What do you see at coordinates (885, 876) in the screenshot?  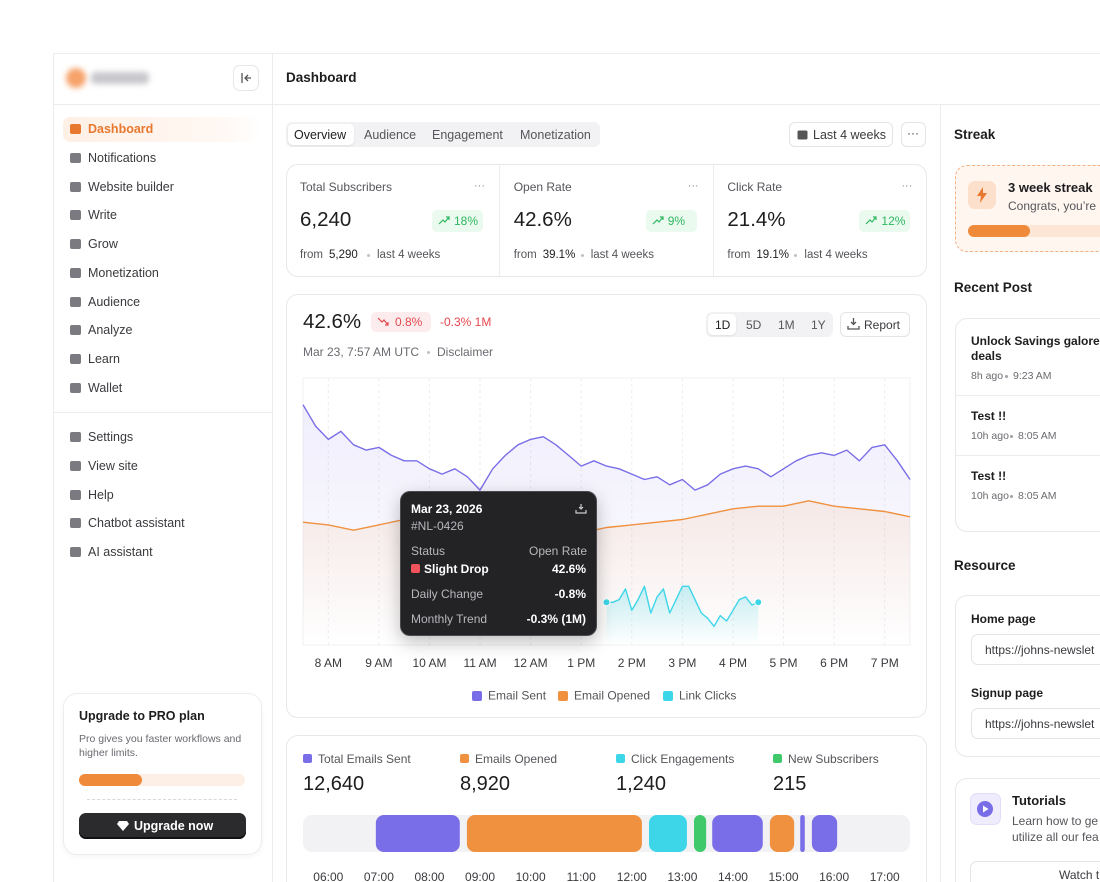 I see `timeline-tick-label: 17:00` at bounding box center [885, 876].